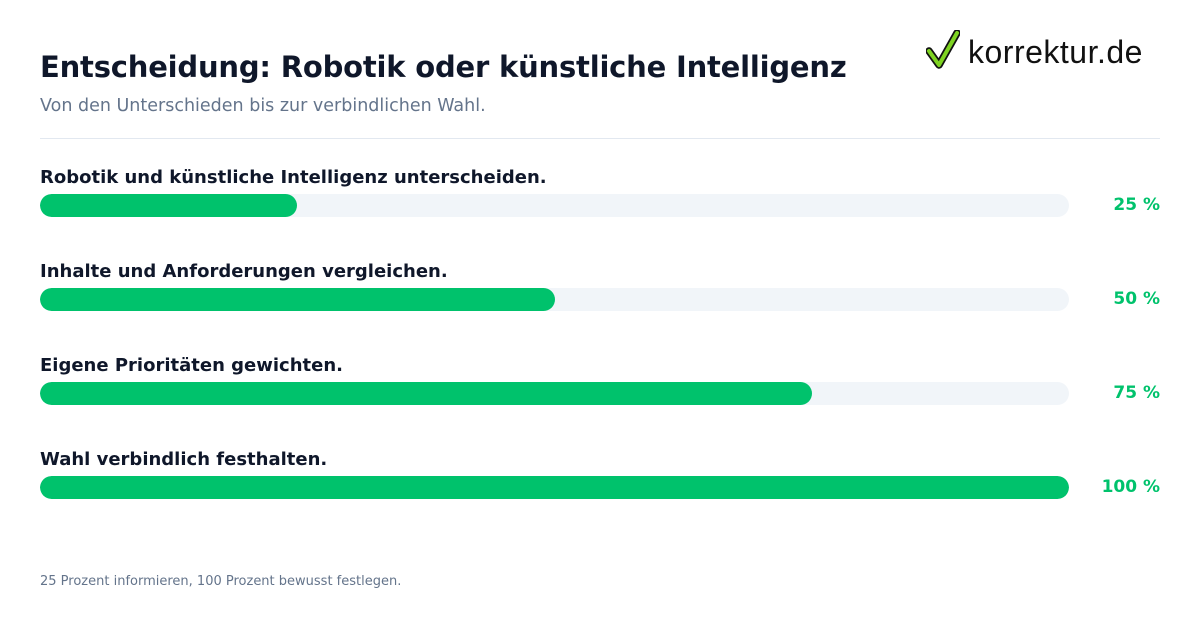  Describe the element at coordinates (1136, 205) in the screenshot. I see `progress-percent: 25 %` at that location.